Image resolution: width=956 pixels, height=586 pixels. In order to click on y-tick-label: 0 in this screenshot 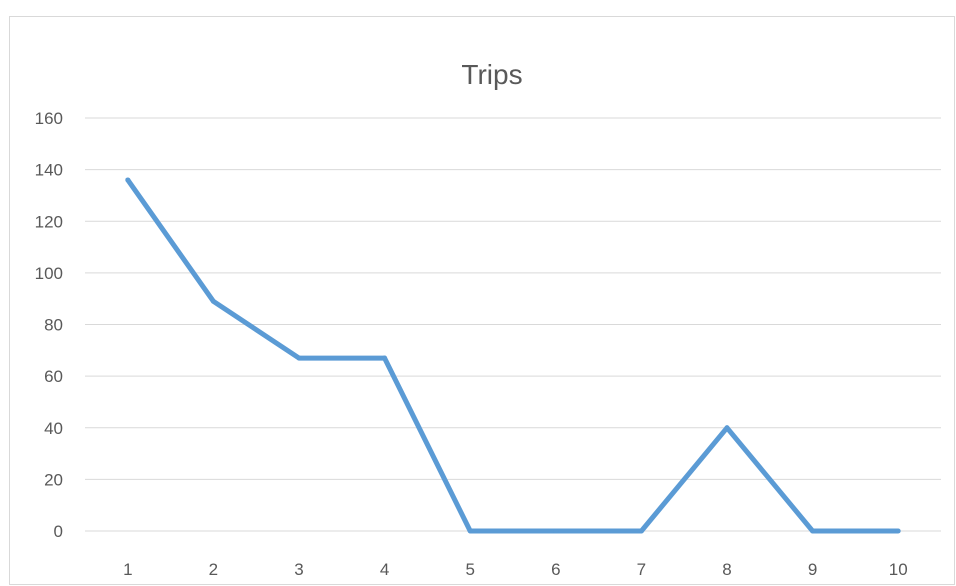, I will do `click(58, 531)`.